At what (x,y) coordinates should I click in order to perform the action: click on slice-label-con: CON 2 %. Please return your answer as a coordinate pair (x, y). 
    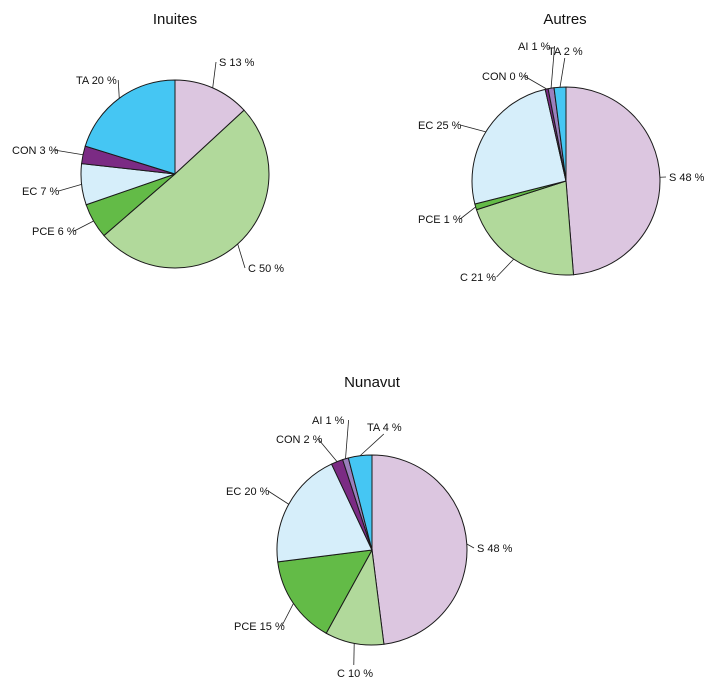
    Looking at the image, I should click on (299, 440).